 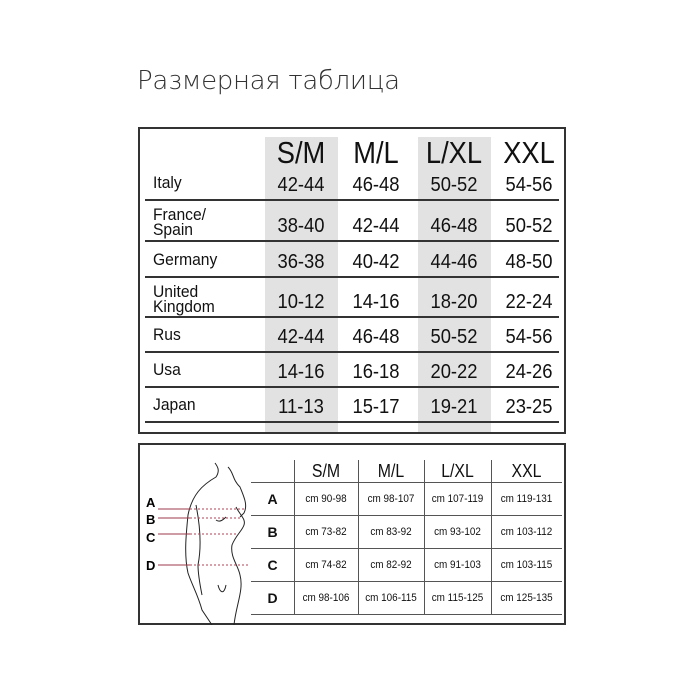 I want to click on country-label: Germany, so click(x=185, y=259).